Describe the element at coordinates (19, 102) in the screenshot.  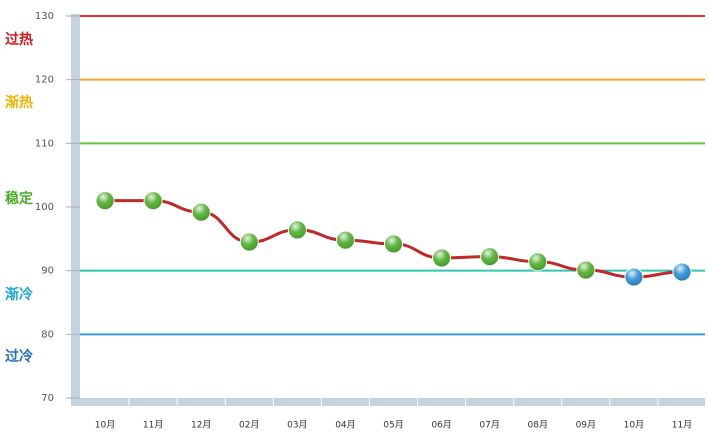
I see `zone-label: 渐热` at that location.